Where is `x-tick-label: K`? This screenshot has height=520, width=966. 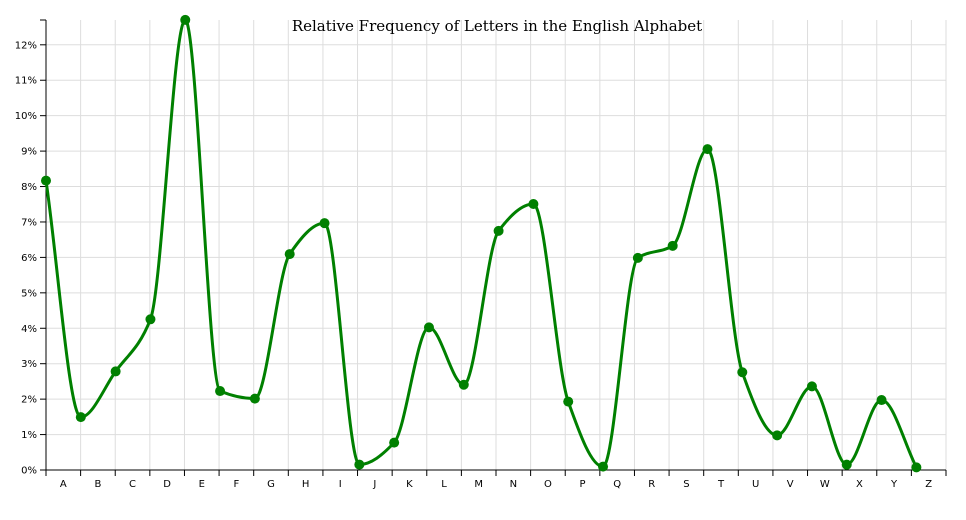
x-tick-label: K is located at coordinates (409, 484).